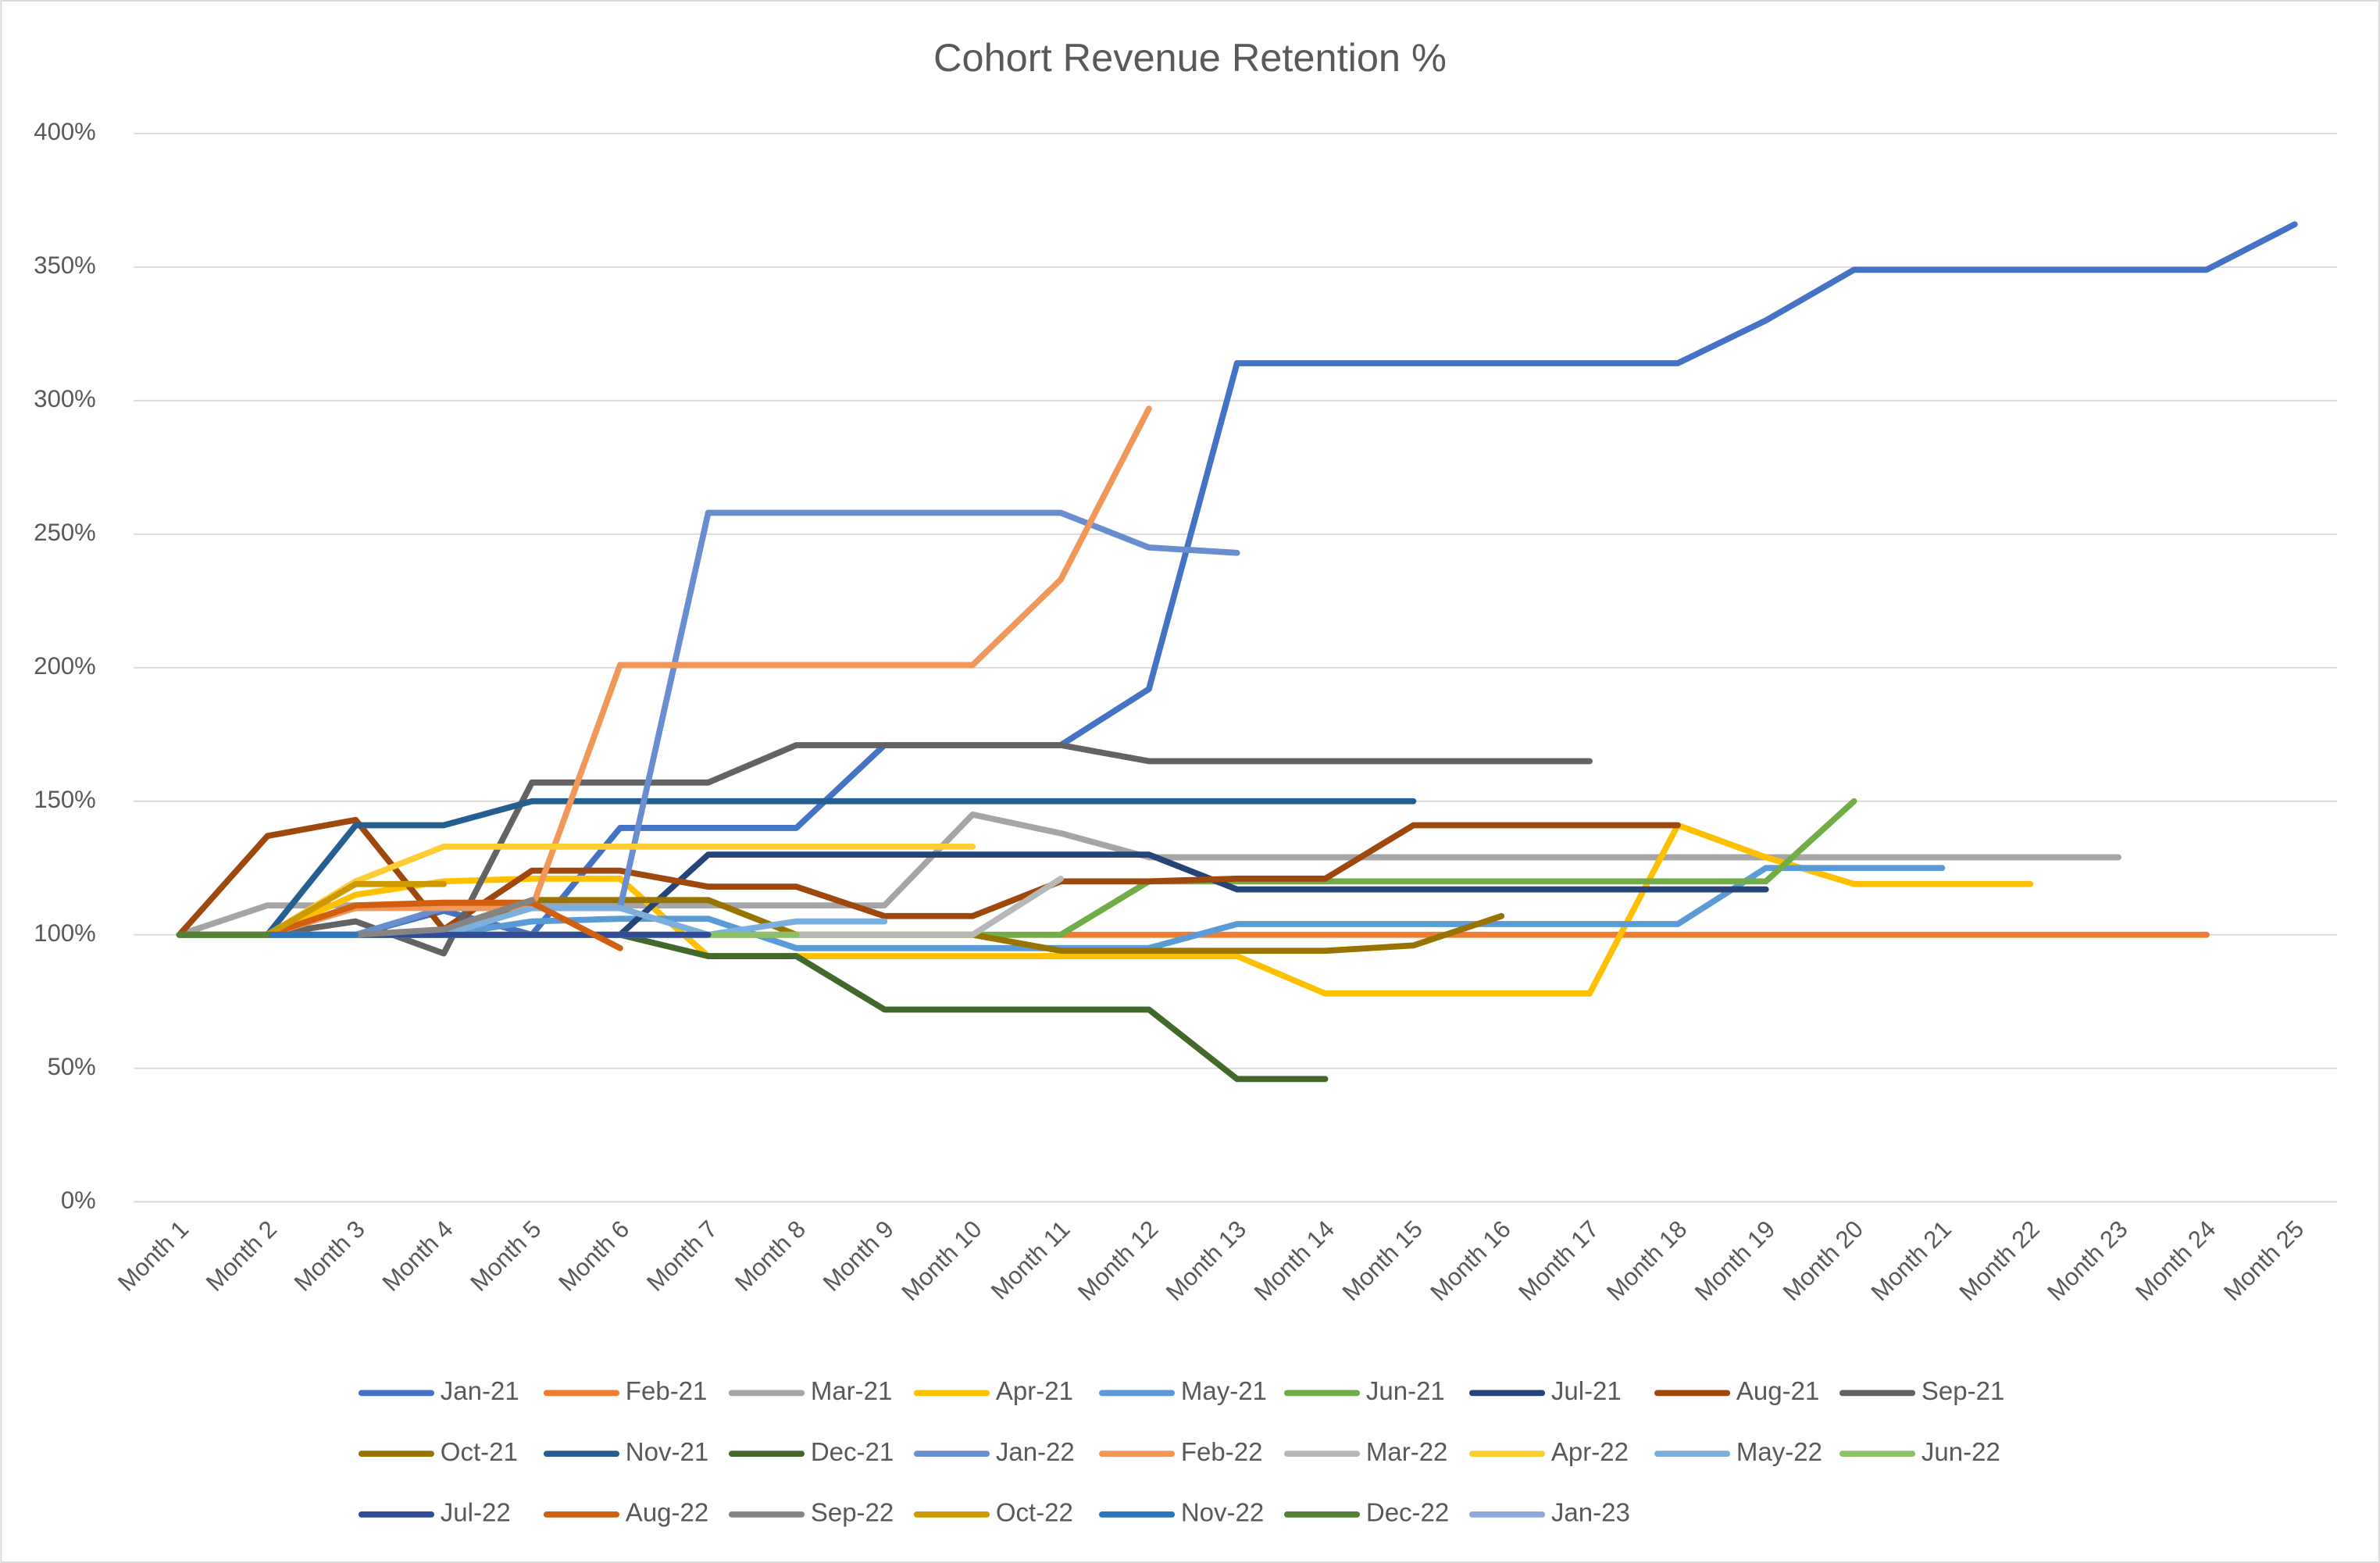 This screenshot has width=2380, height=1563. I want to click on y-tick-label: 300%, so click(65, 399).